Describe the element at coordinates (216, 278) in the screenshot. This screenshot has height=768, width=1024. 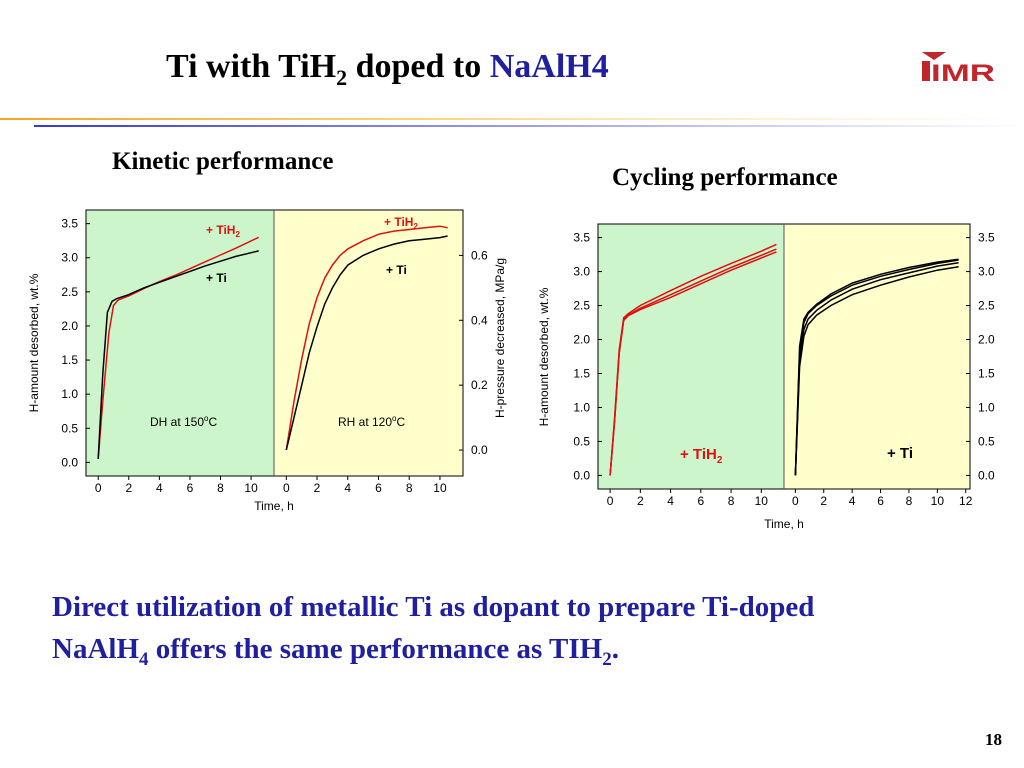
I see `dh-ti-label: + Ti` at that location.